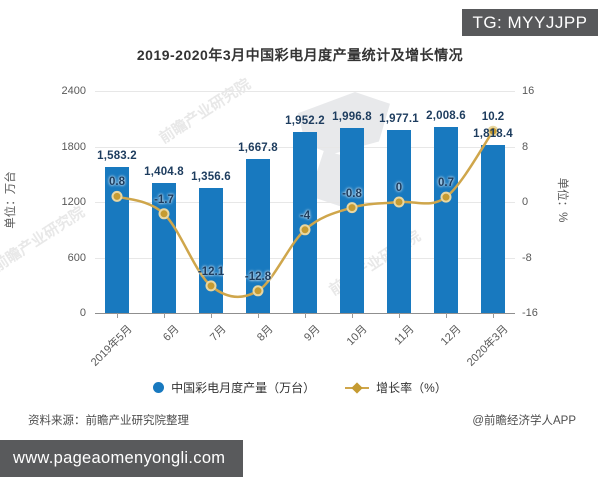  I want to click on x-axis-tick-label: 9月, so click(312, 333).